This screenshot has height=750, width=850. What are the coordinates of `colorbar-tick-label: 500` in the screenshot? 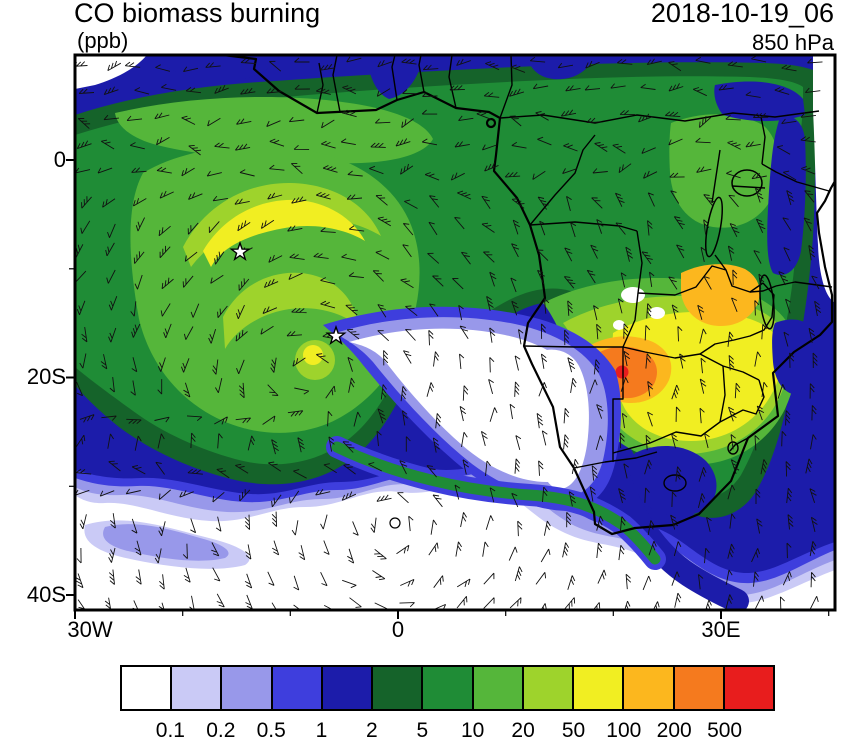 It's located at (725, 730).